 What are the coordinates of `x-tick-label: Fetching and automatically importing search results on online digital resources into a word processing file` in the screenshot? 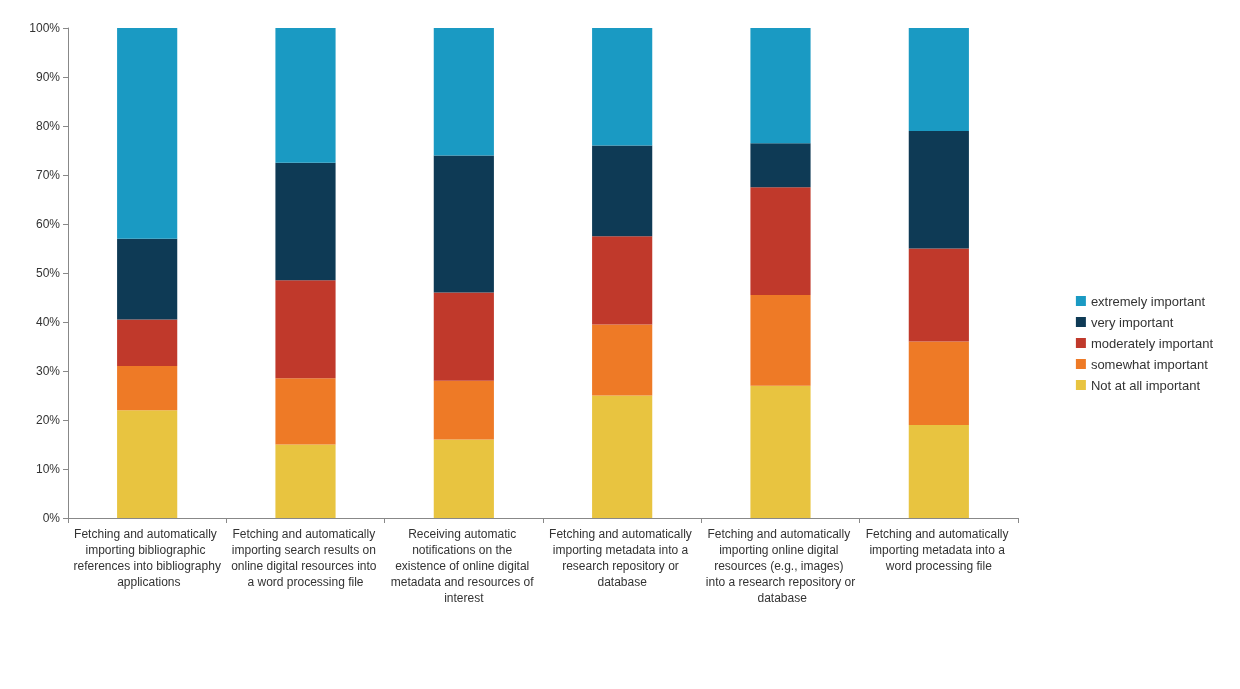 It's located at (305, 558).